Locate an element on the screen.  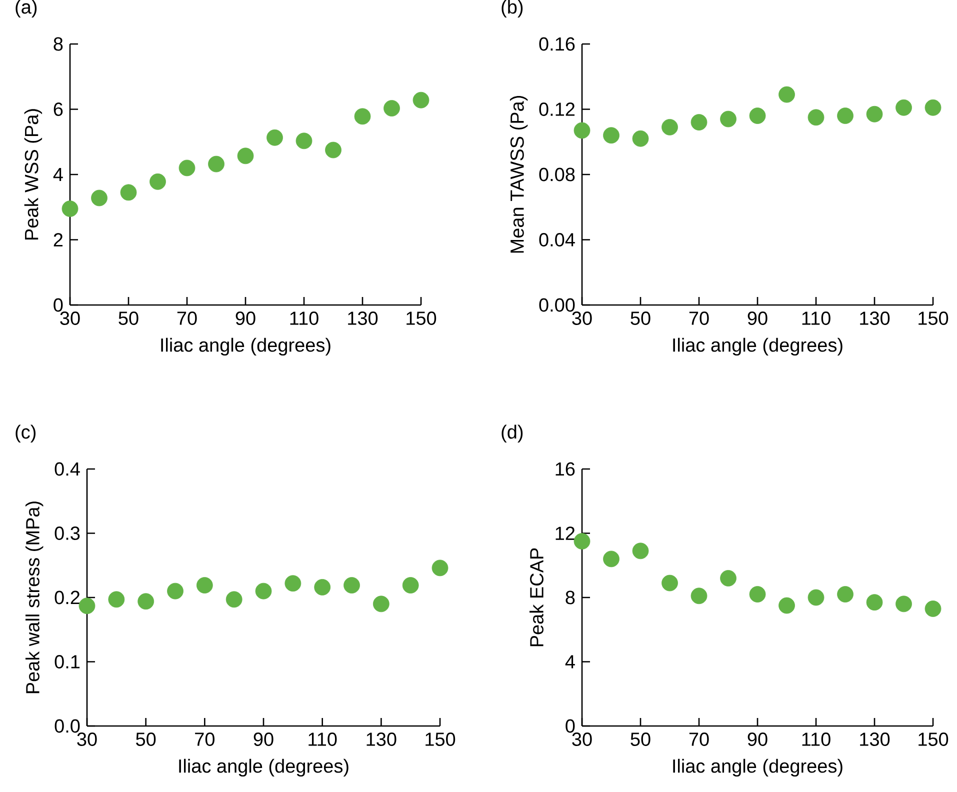
y-tick-label: 0.12 is located at coordinates (557, 109).